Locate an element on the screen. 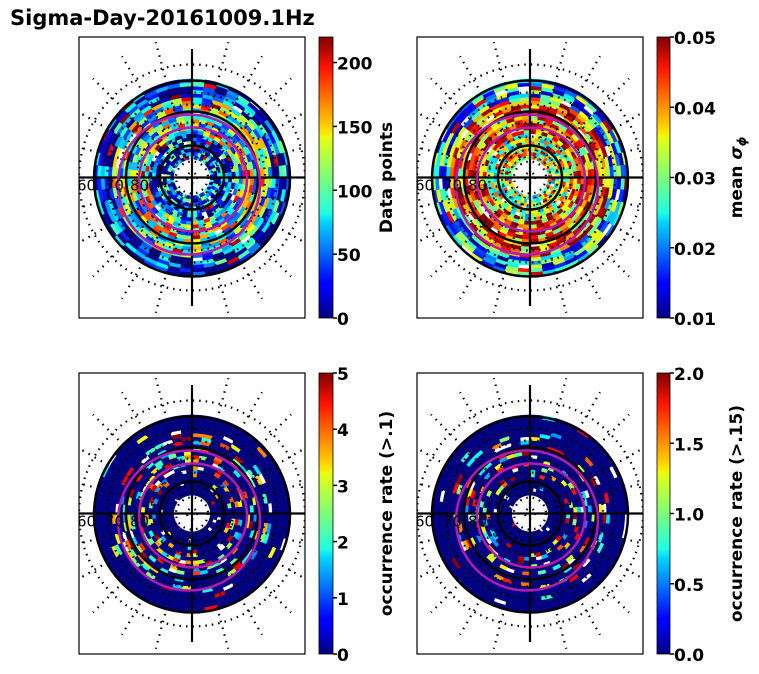 The height and width of the screenshot is (674, 759). colorbar-tick-label: 0.0 is located at coordinates (689, 656).